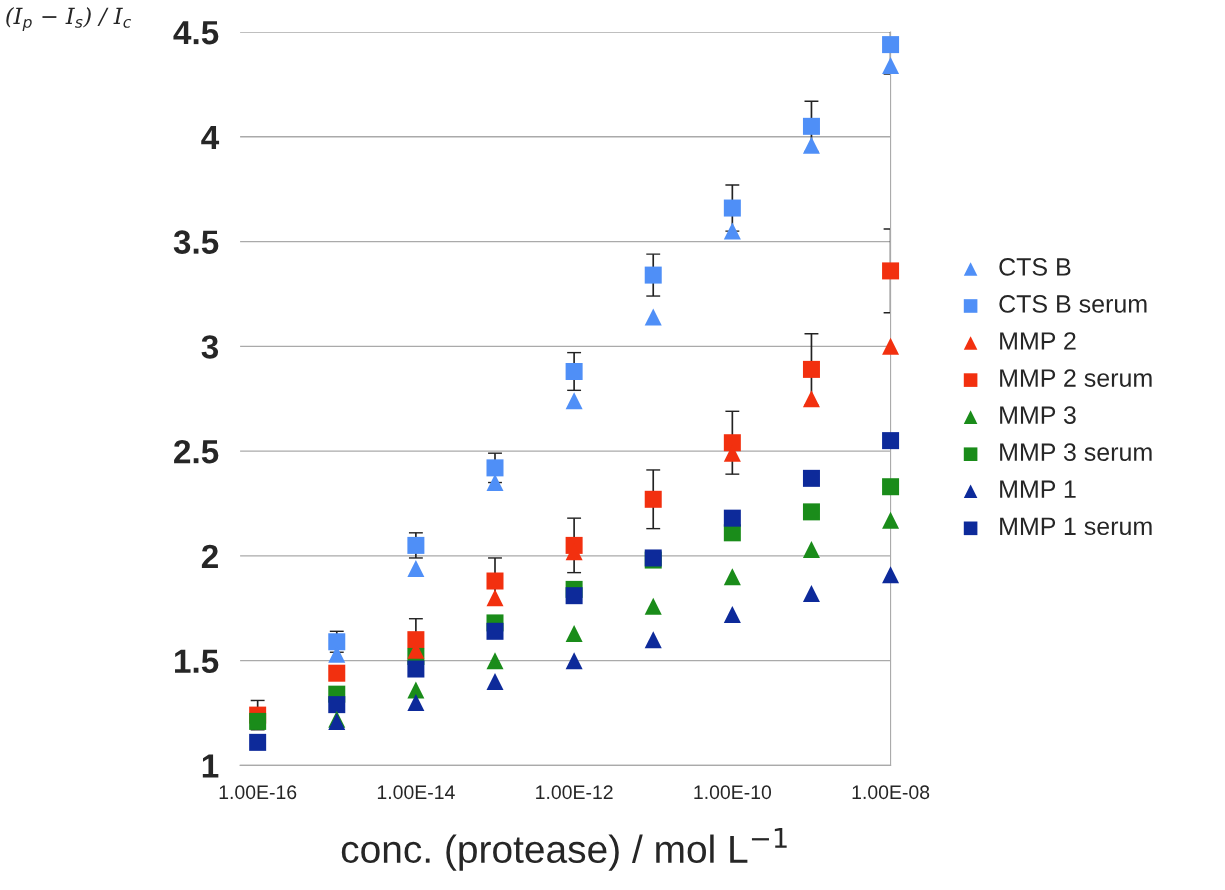  I want to click on y-tick-label: 3.5, so click(196, 242).